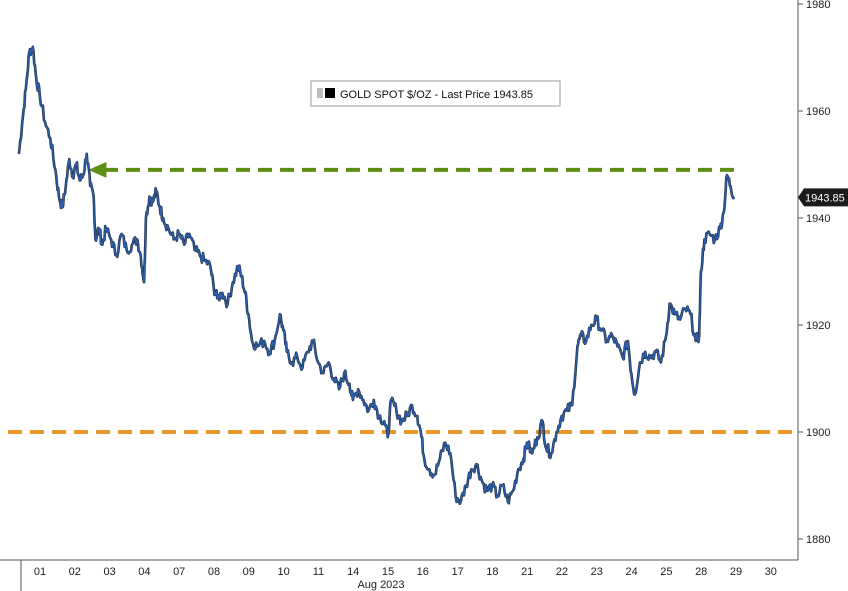 This screenshot has height=591, width=848. I want to click on arrow-left-icon, so click(97, 169).